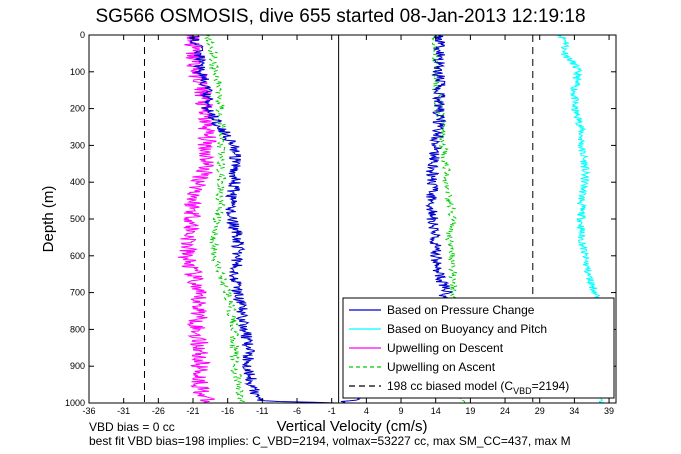 Image resolution: width=681 pixels, height=454 pixels. I want to click on y-tick-label: 400, so click(77, 182).